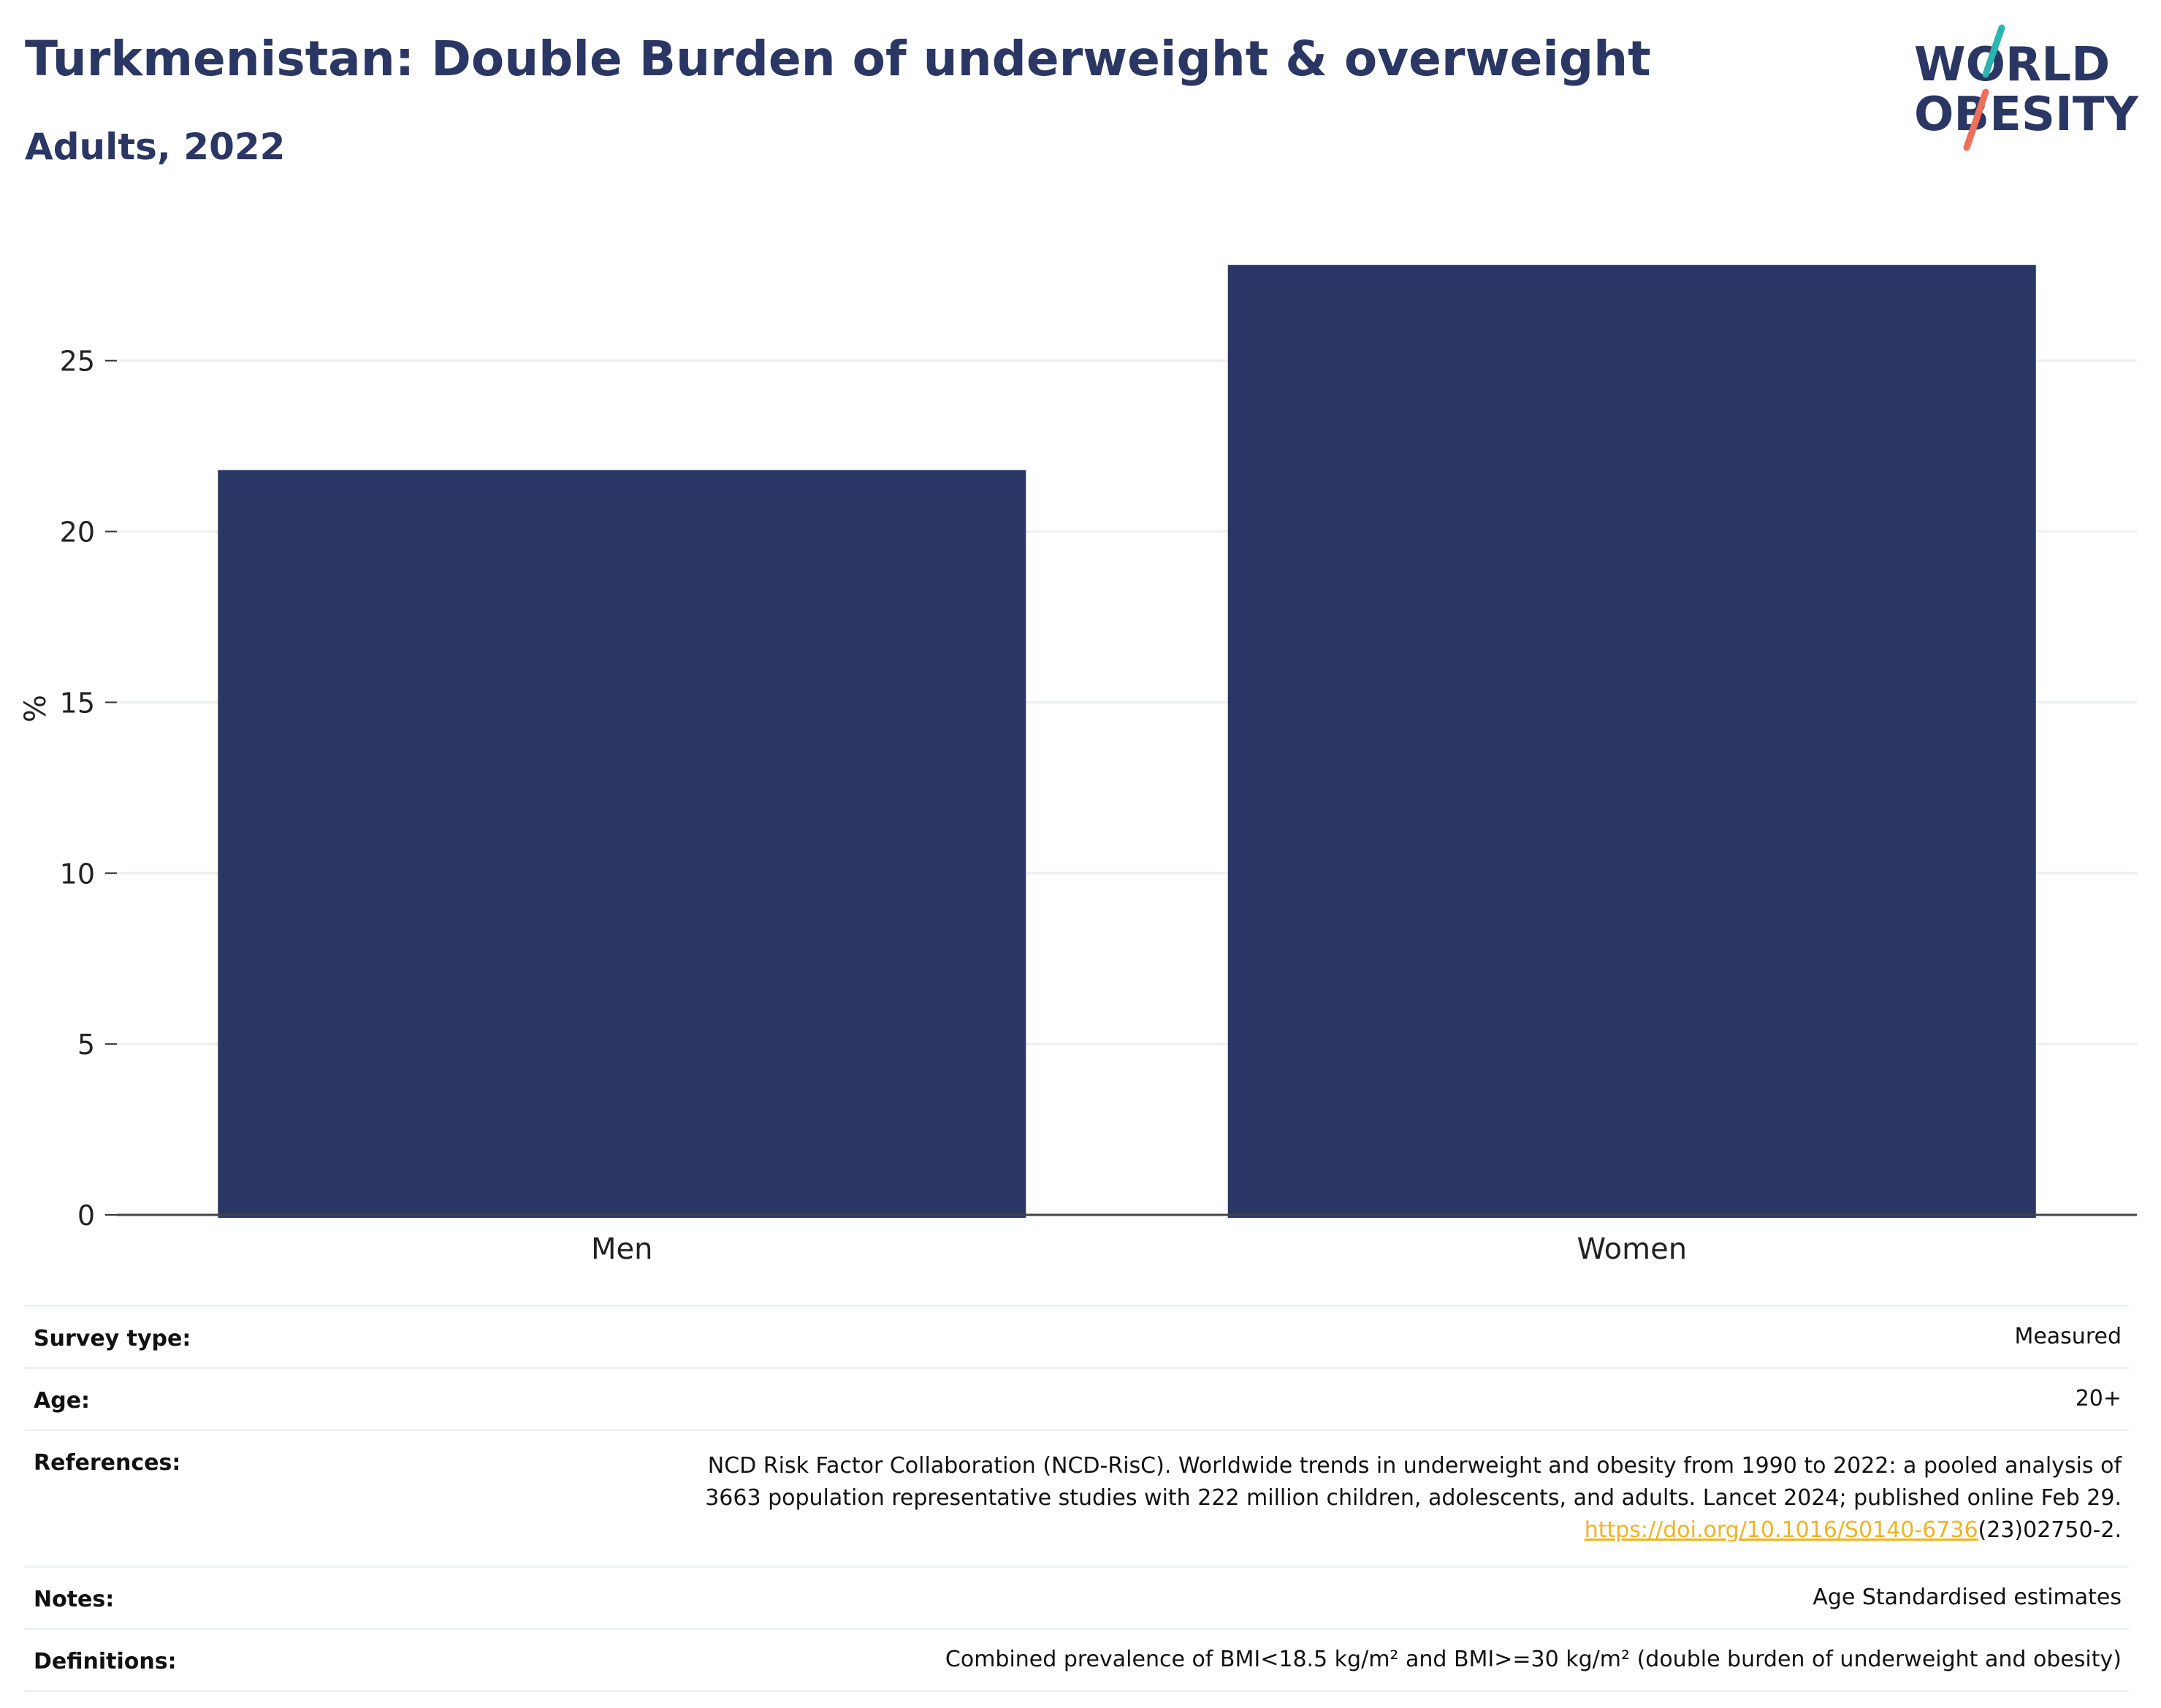 The image size is (2161, 1708). I want to click on info-value: Age Standardised estimates, so click(1967, 1597).